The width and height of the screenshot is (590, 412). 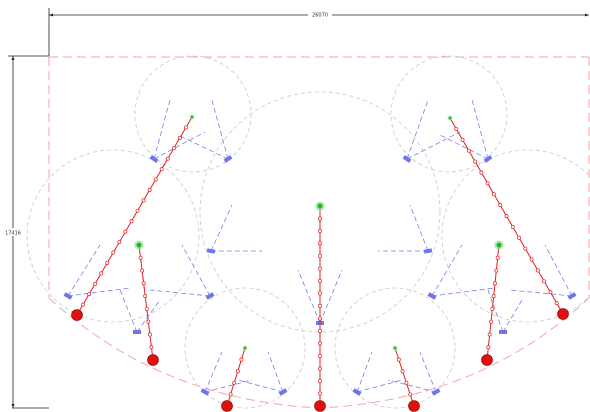 What do you see at coordinates (318, 32) in the screenshot?
I see `width-dimension: 26070` at bounding box center [318, 32].